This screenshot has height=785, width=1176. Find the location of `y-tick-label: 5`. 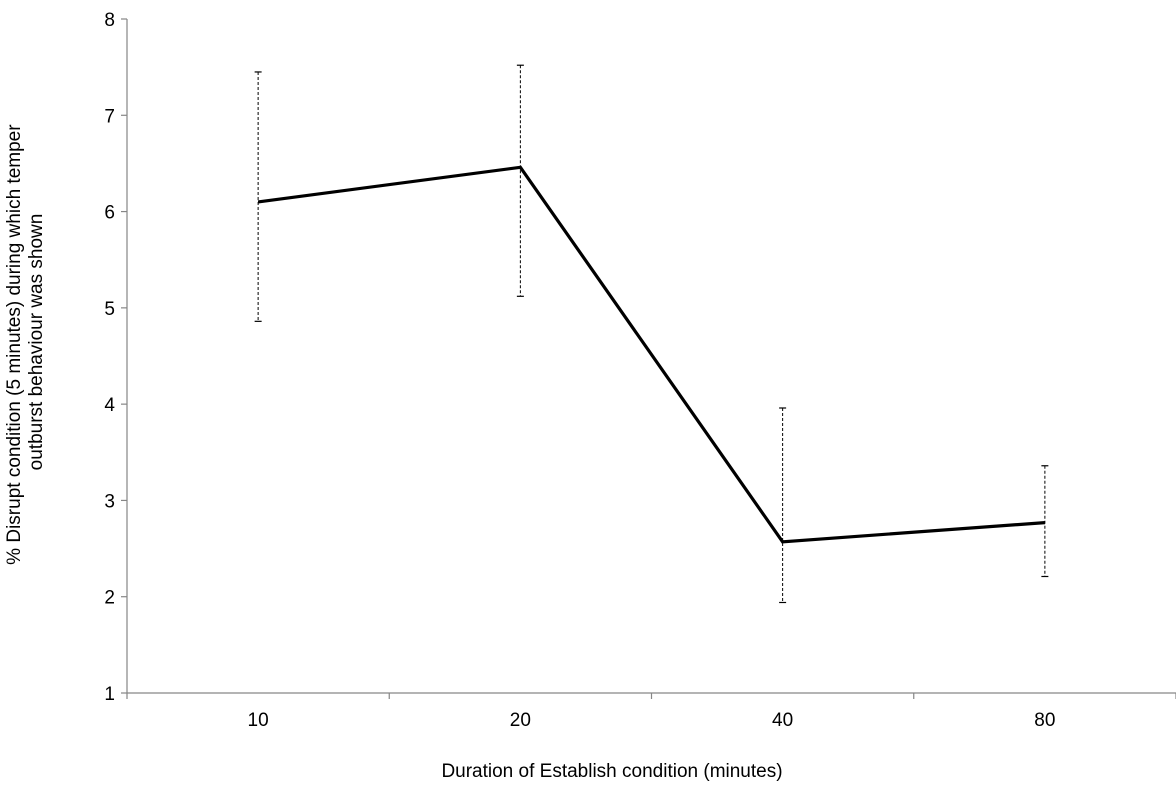

y-tick-label: 5 is located at coordinates (109, 309).